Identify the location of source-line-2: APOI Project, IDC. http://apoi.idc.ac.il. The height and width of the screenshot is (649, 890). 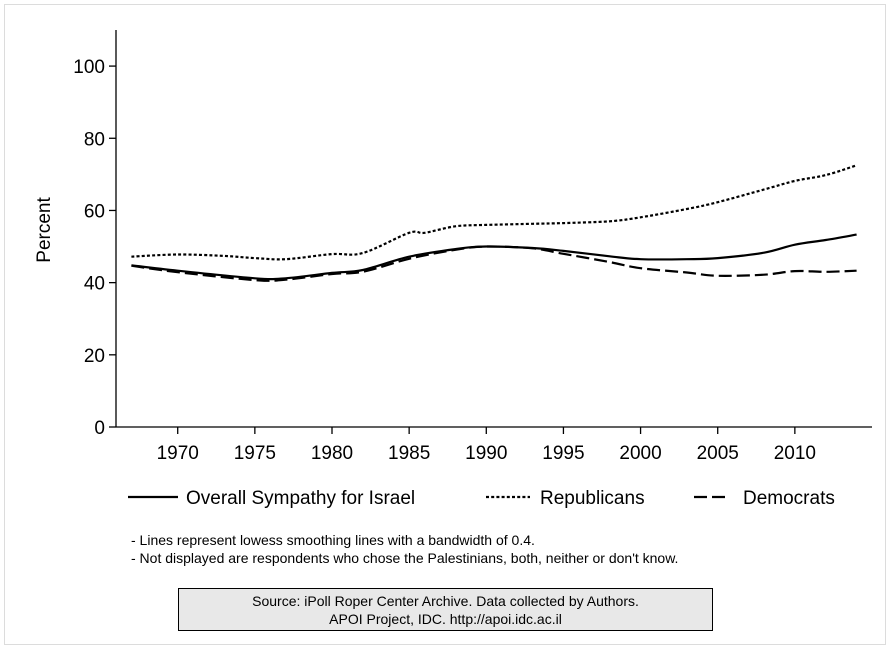
(445, 619).